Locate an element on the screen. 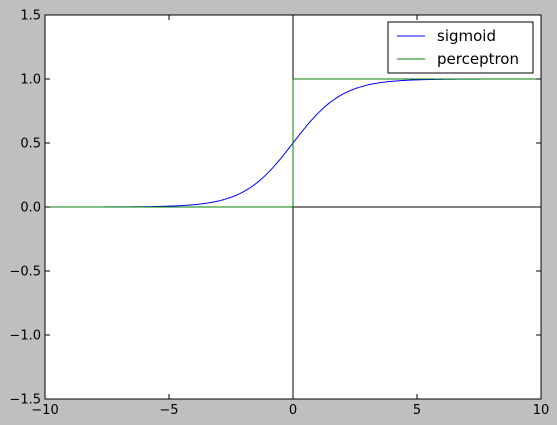  legend-label-sigmoid: sigmoid is located at coordinates (466, 36).